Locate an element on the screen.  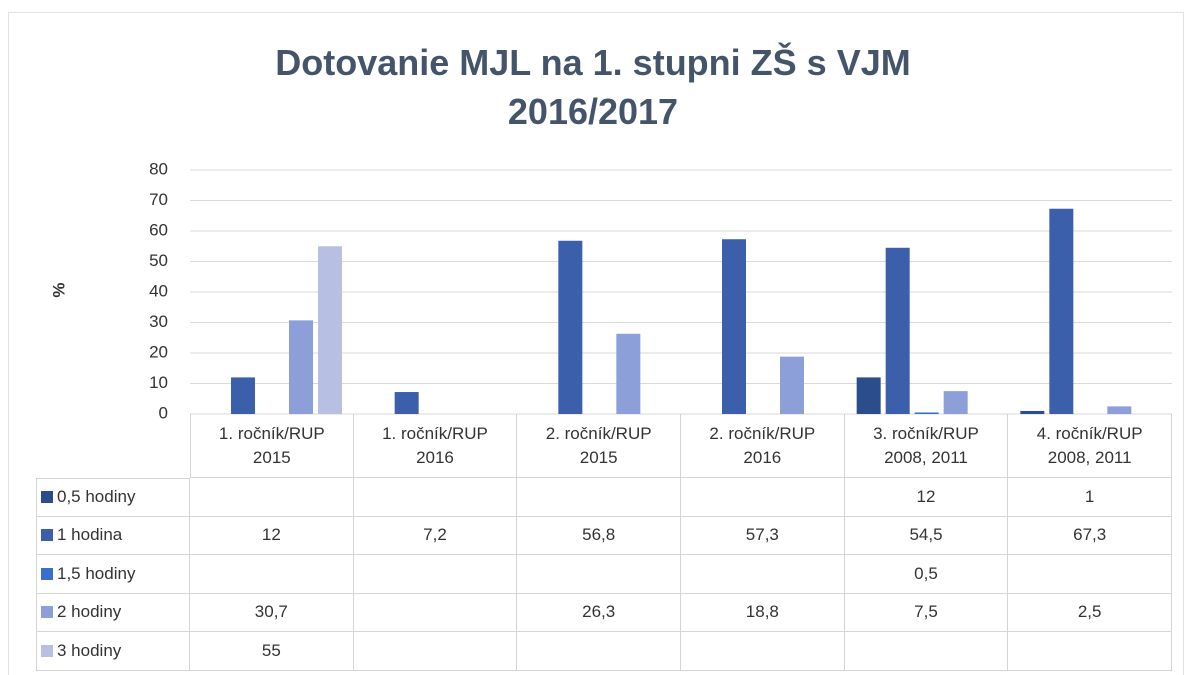
category-label: 2. ročník/RUP 2016 is located at coordinates (763, 446).